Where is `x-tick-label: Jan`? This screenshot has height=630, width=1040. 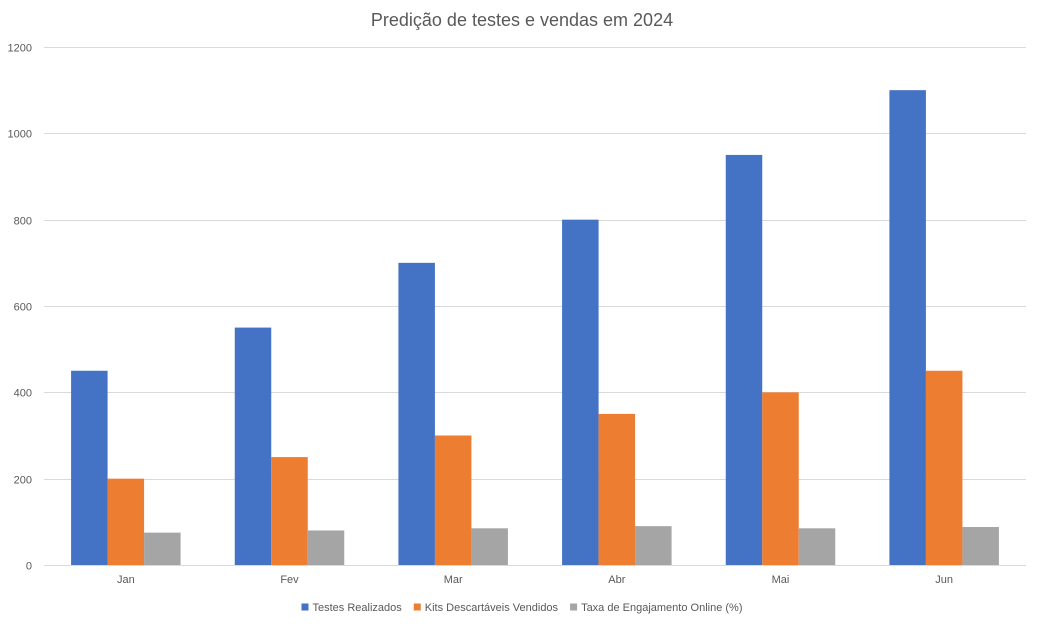 x-tick-label: Jan is located at coordinates (126, 580).